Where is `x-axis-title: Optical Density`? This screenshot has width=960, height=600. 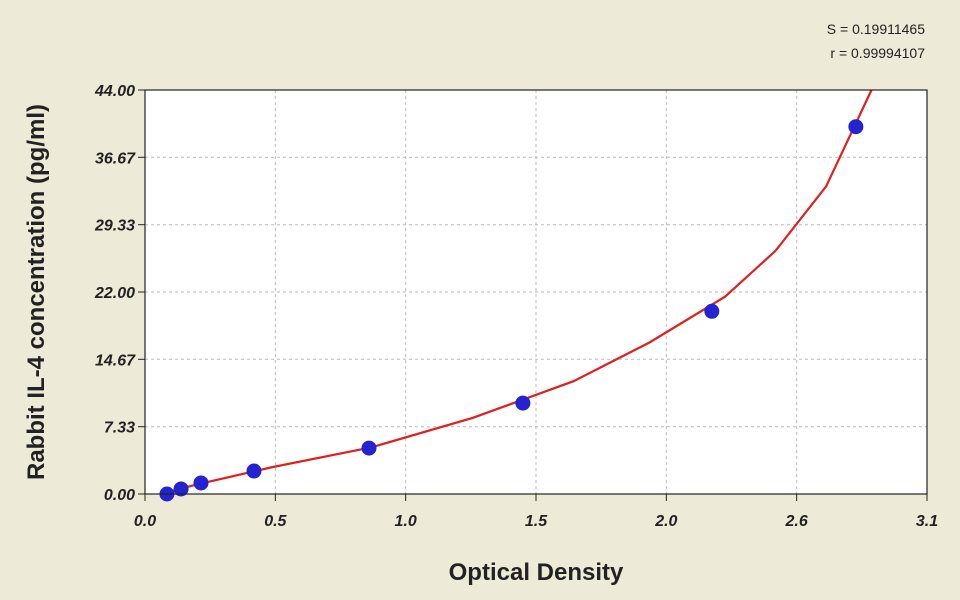 x-axis-title: Optical Density is located at coordinates (536, 572).